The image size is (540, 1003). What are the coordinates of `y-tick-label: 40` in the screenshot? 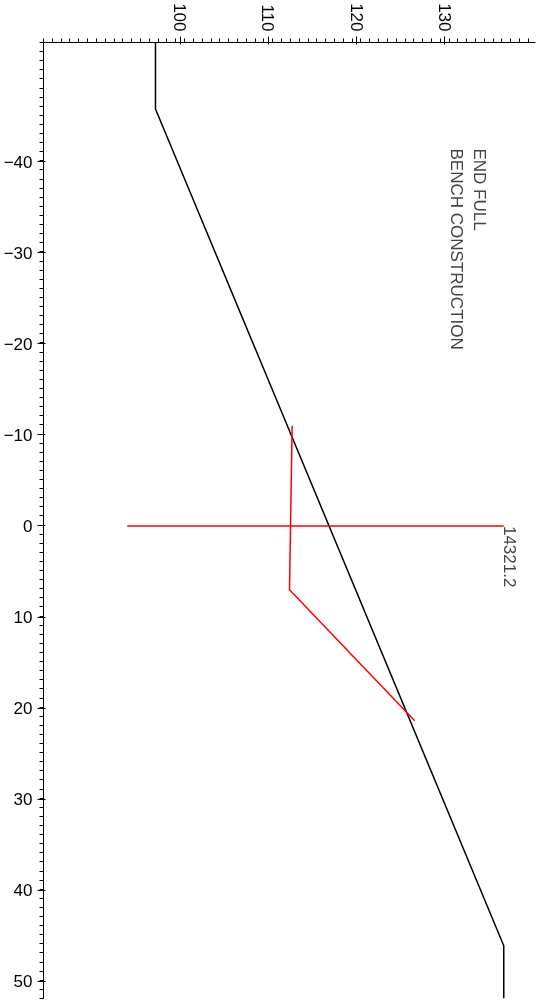 It's located at (23, 891).